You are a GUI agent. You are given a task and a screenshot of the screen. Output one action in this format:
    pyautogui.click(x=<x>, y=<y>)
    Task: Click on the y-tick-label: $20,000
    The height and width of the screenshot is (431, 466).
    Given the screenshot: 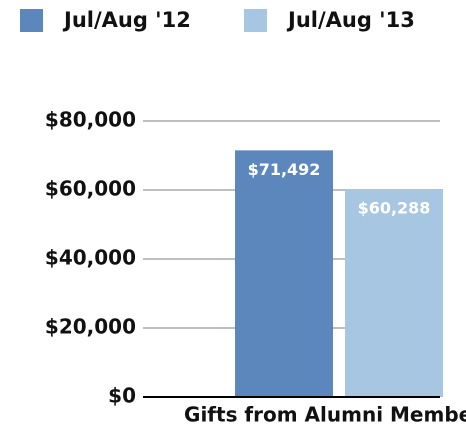 What is the action you would take?
    pyautogui.click(x=90, y=327)
    